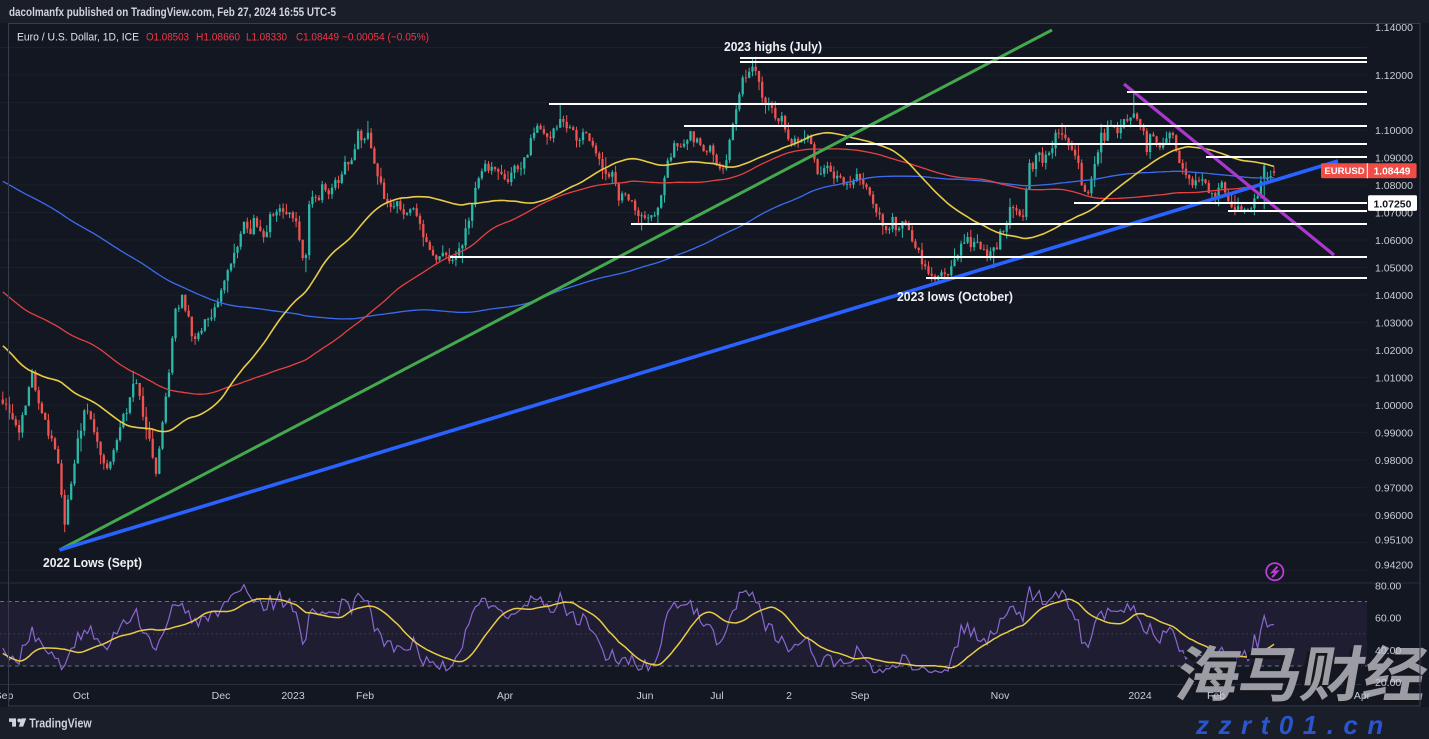 The height and width of the screenshot is (739, 1429). Describe the element at coordinates (955, 296) in the screenshot. I see `svg-text: 2023 lows (October)` at that location.